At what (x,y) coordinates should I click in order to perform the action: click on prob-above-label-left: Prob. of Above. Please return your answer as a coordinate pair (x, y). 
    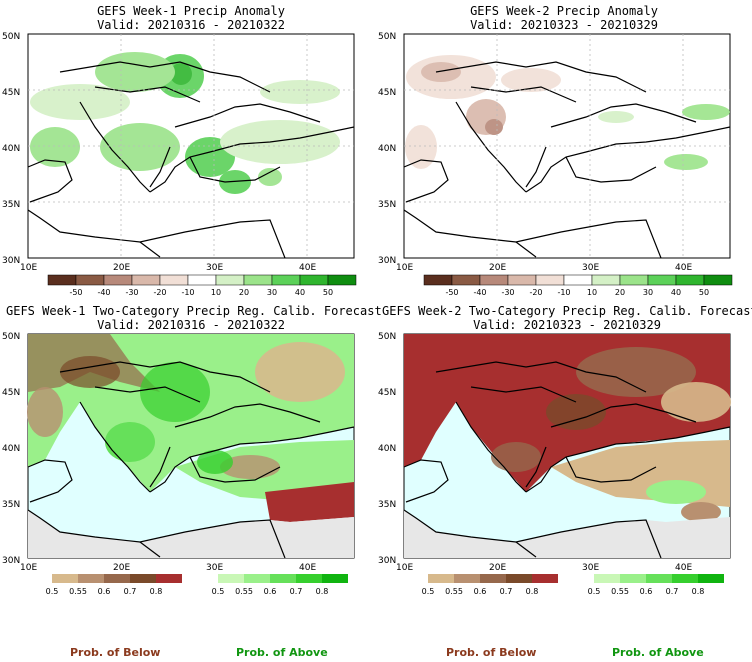
    Looking at the image, I should click on (282, 652).